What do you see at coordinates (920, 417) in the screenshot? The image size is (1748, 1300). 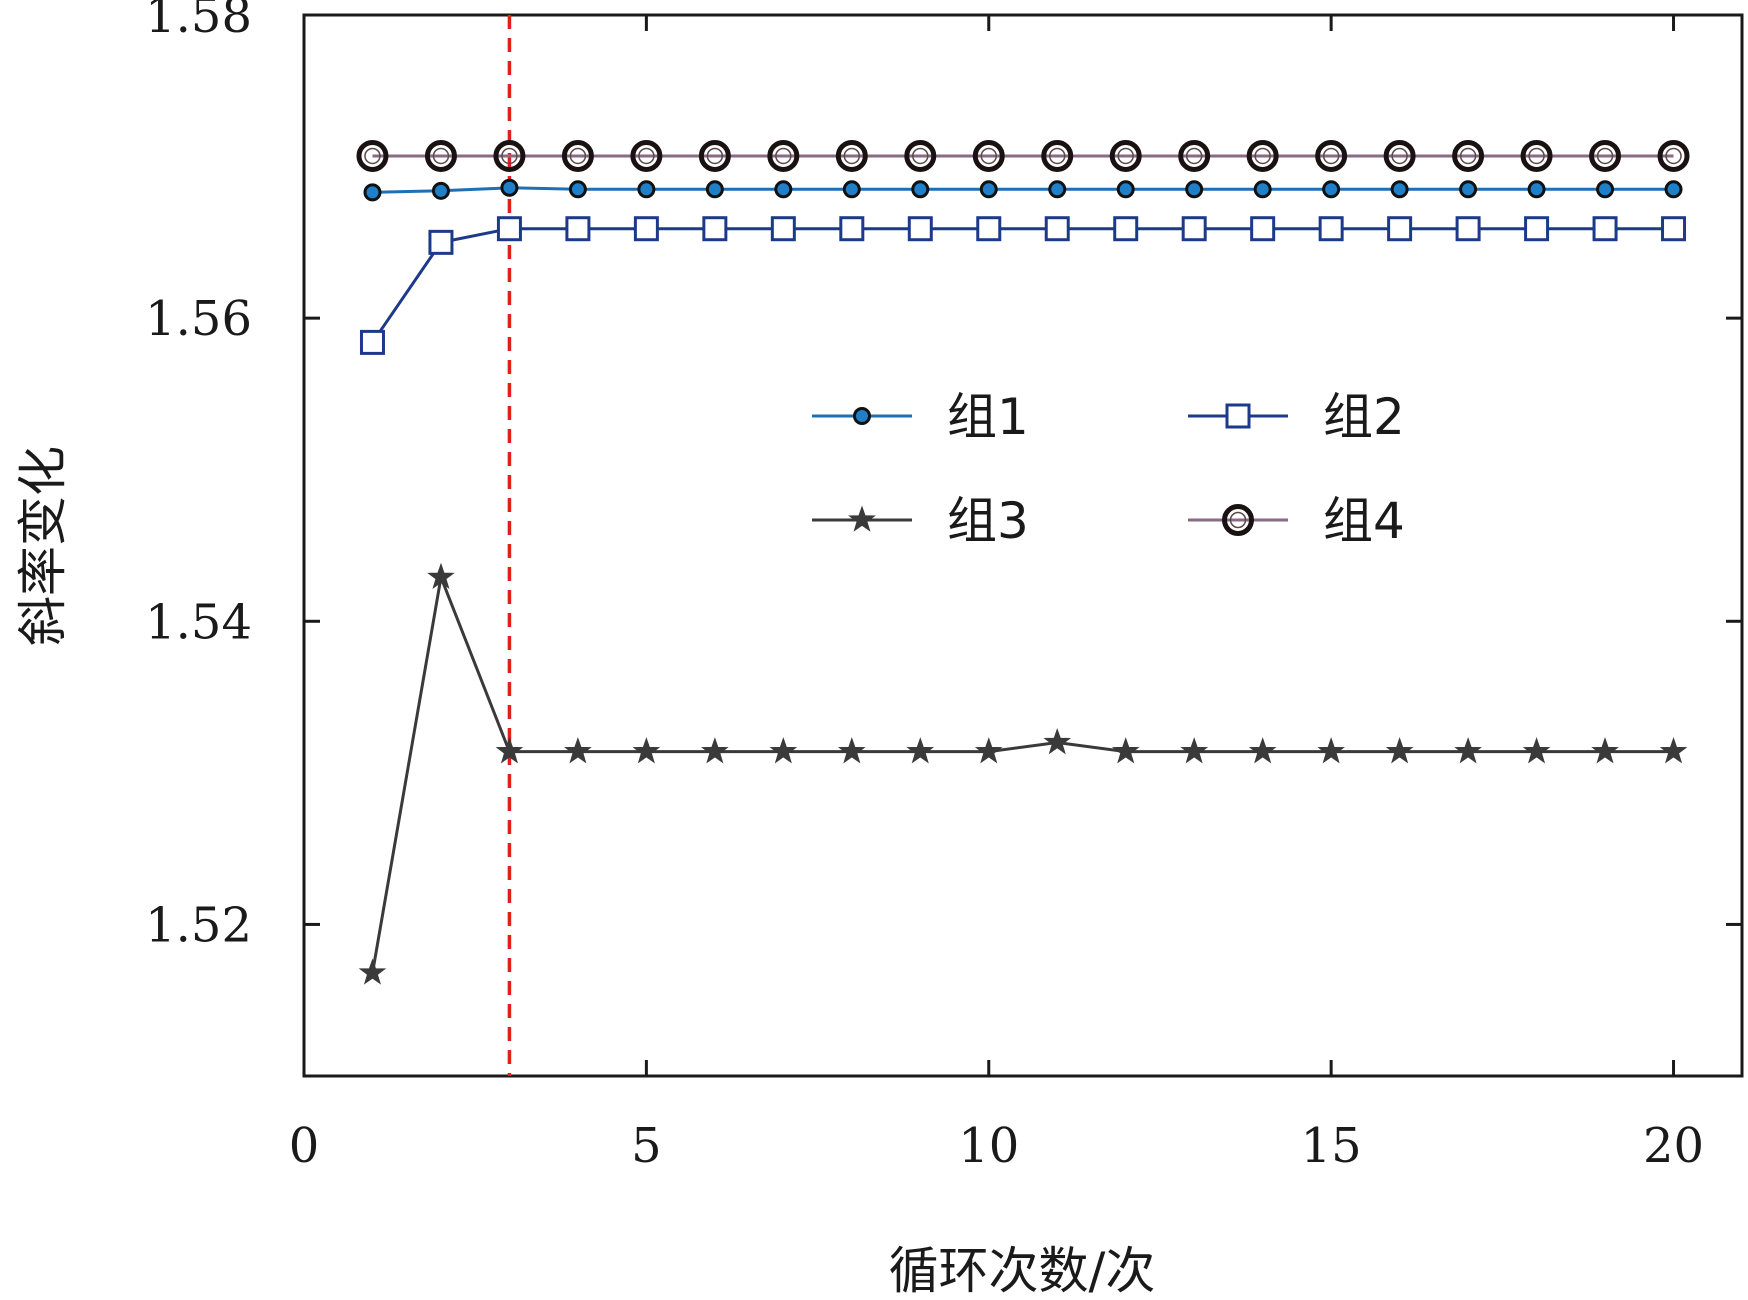 I see `legend-entry-1: 组1` at bounding box center [920, 417].